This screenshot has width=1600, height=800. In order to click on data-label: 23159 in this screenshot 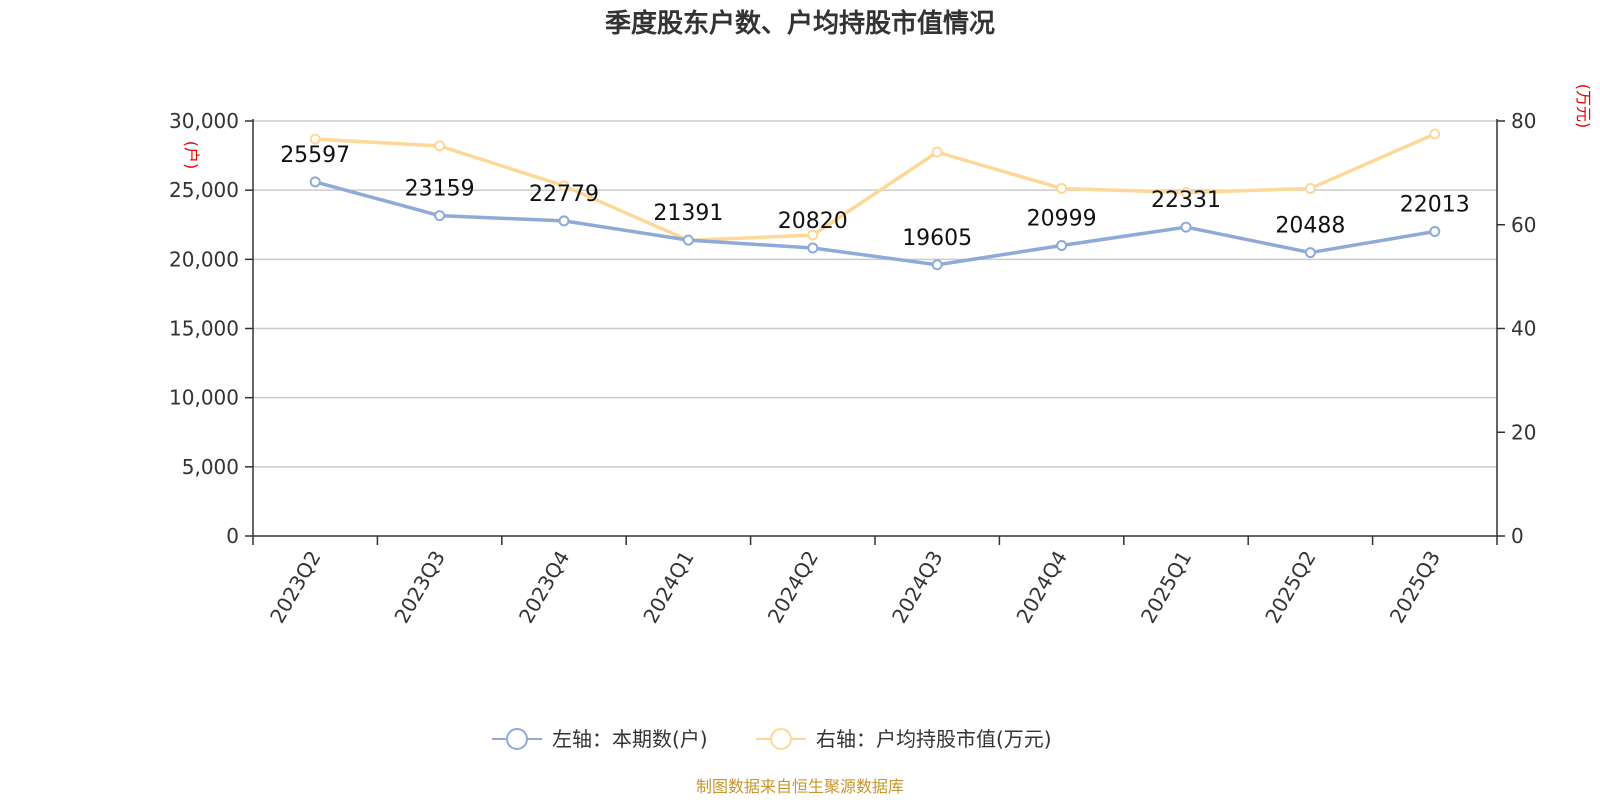, I will do `click(440, 189)`.